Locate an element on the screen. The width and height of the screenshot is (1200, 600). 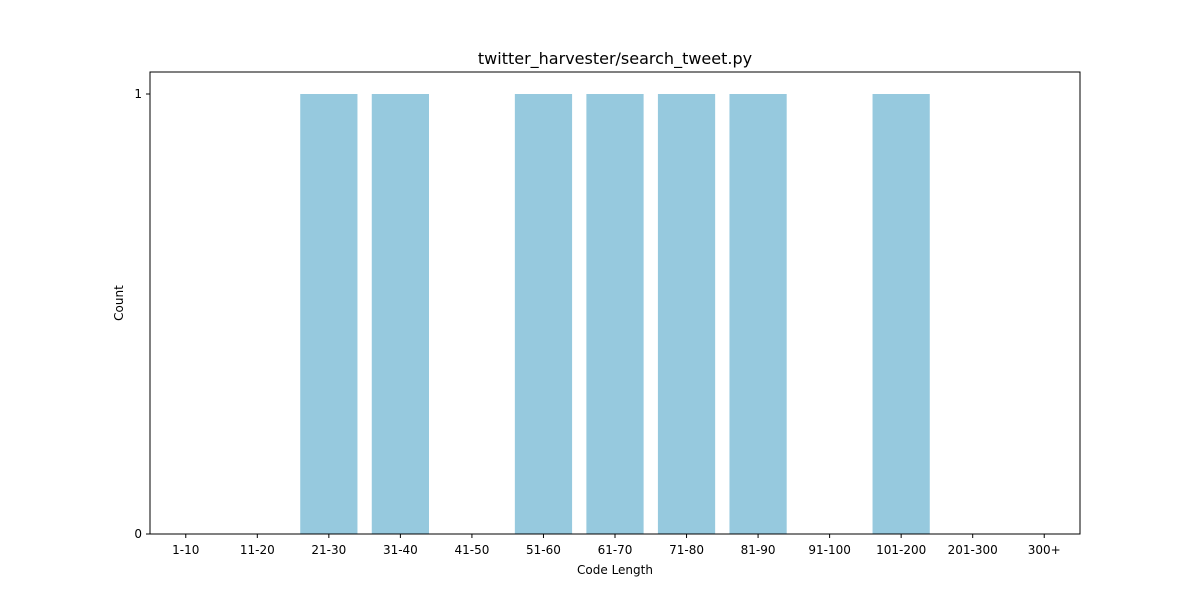
x-tick-label: 300+ is located at coordinates (1044, 550).